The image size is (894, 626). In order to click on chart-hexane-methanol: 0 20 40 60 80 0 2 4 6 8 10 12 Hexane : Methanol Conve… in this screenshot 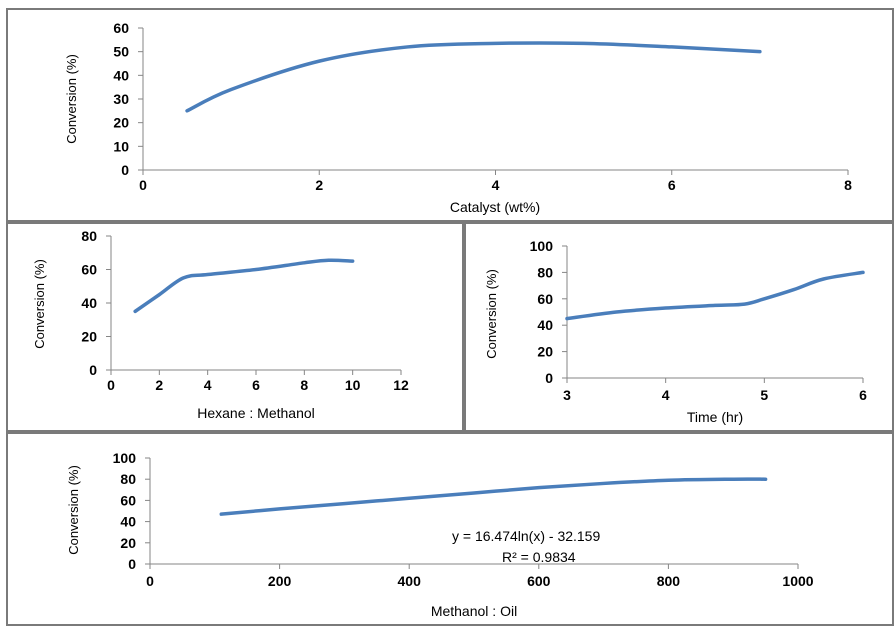, I will do `click(220, 324)`.